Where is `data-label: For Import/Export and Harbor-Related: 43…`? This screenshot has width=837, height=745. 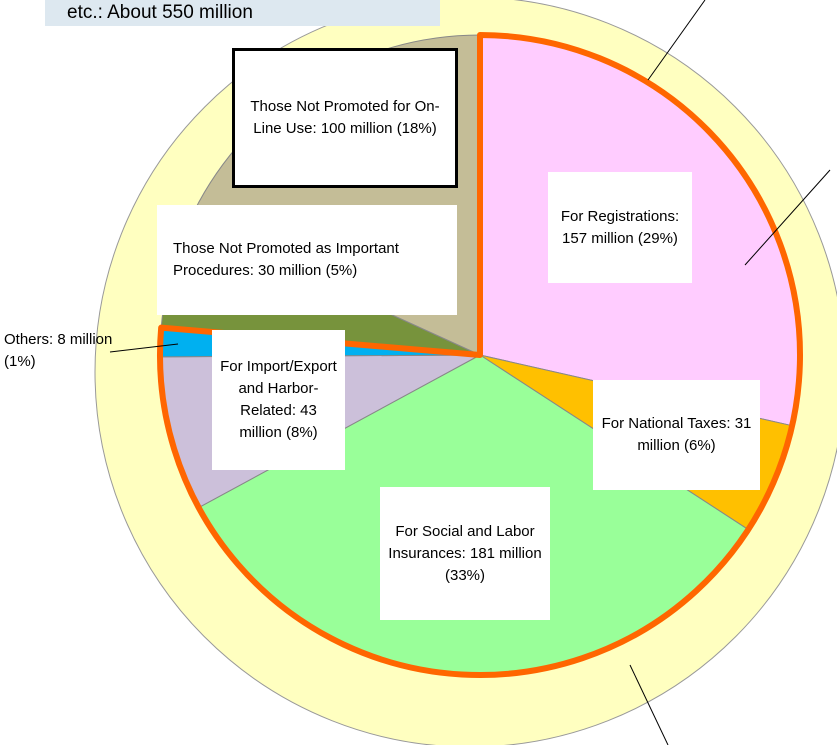 data-label: For Import/Export and Harbor-Related: 43… is located at coordinates (278, 400).